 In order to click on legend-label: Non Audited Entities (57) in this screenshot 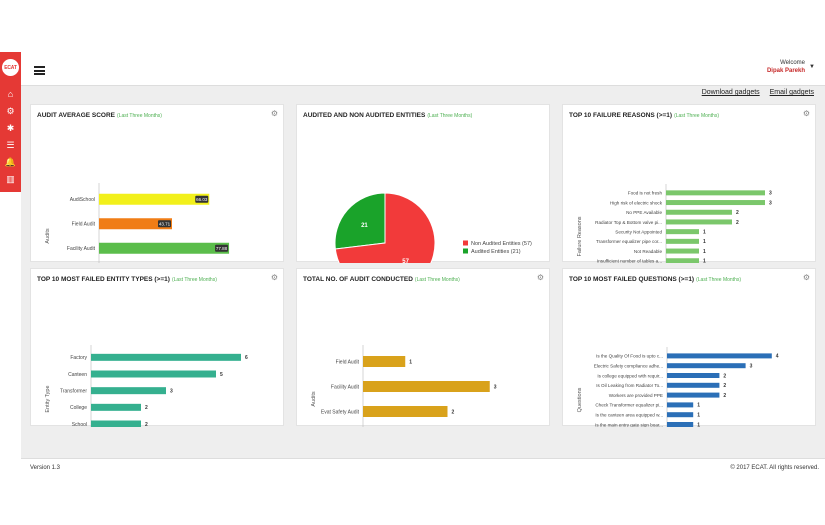, I will do `click(501, 244)`.